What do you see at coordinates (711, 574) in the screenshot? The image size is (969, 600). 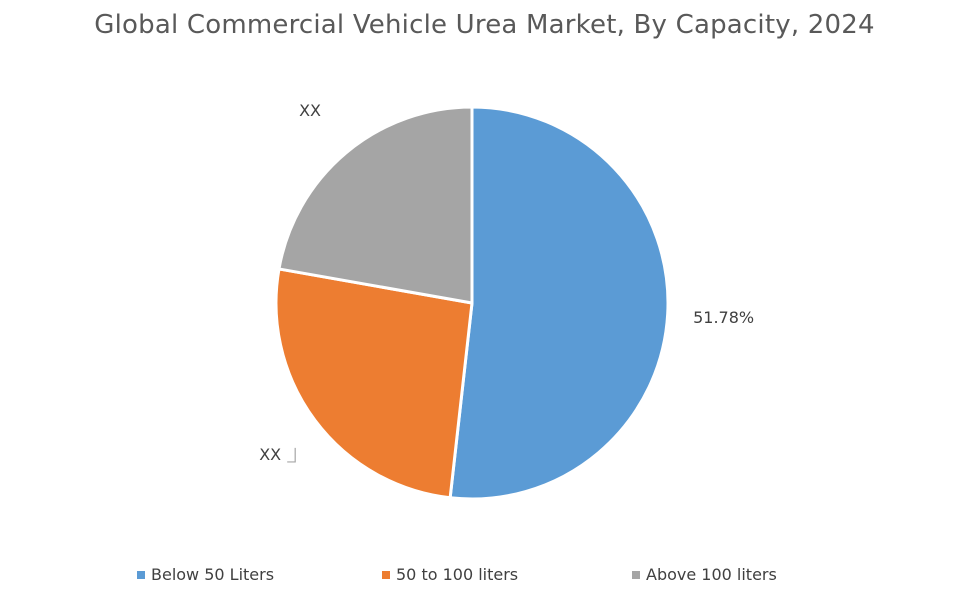 I see `legend-label-3: Above 100 liters` at bounding box center [711, 574].